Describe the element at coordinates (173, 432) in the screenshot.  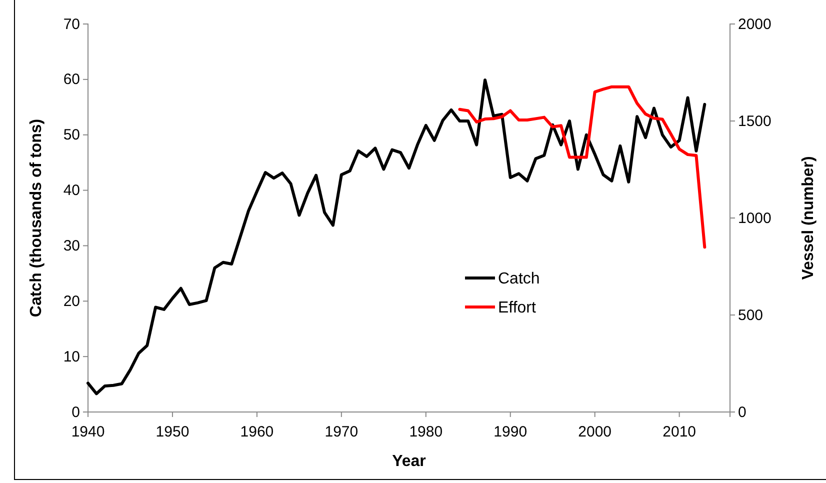
I see `x-tick-label: 1950` at that location.